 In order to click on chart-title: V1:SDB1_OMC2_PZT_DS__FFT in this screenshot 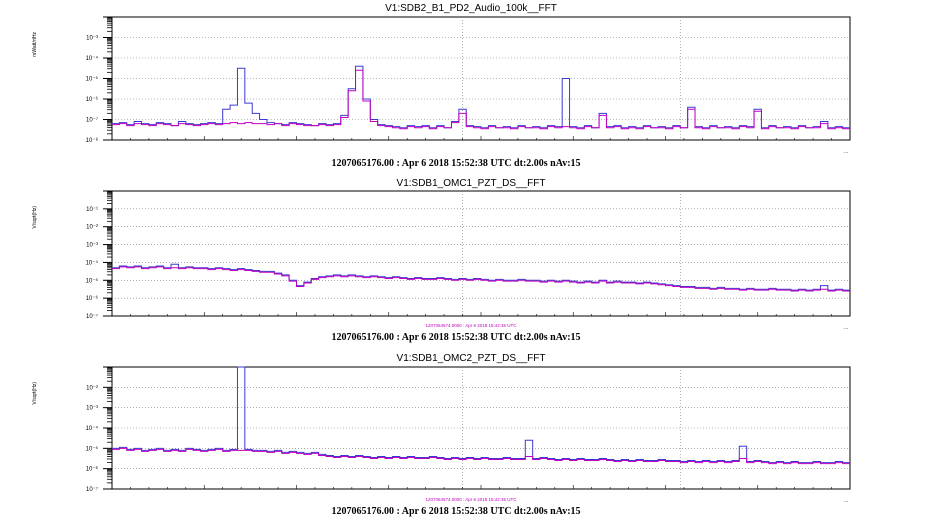, I will do `click(471, 358)`.